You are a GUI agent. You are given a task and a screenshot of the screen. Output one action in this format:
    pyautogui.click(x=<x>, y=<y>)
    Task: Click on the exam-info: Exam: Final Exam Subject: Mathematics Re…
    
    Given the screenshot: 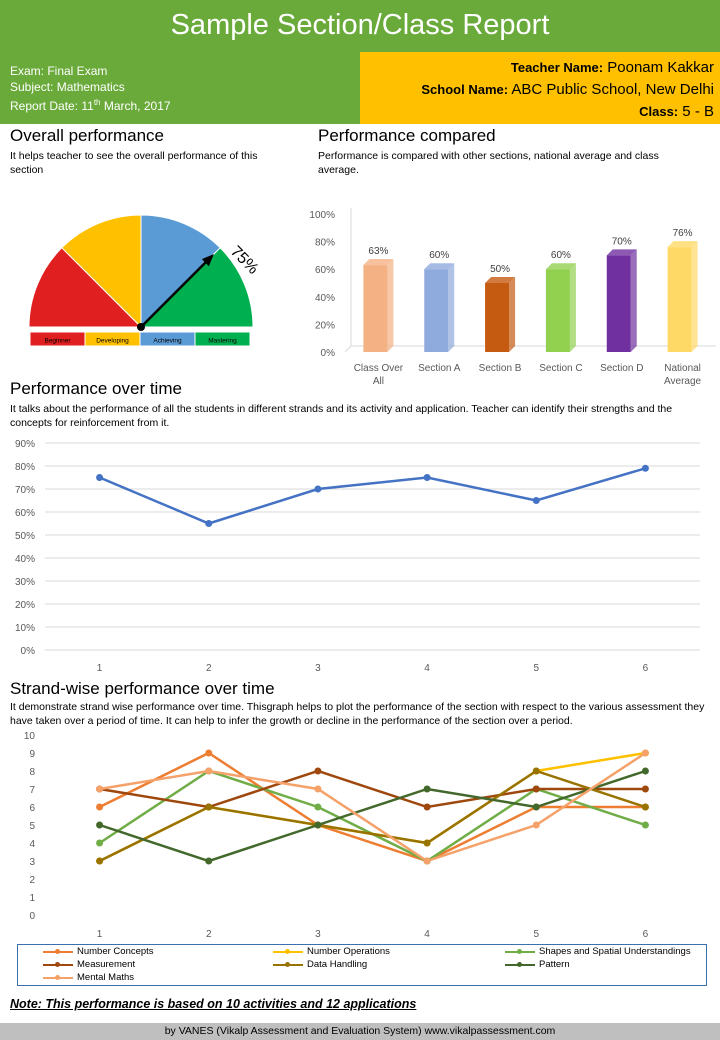 What is the action you would take?
    pyautogui.click(x=180, y=88)
    